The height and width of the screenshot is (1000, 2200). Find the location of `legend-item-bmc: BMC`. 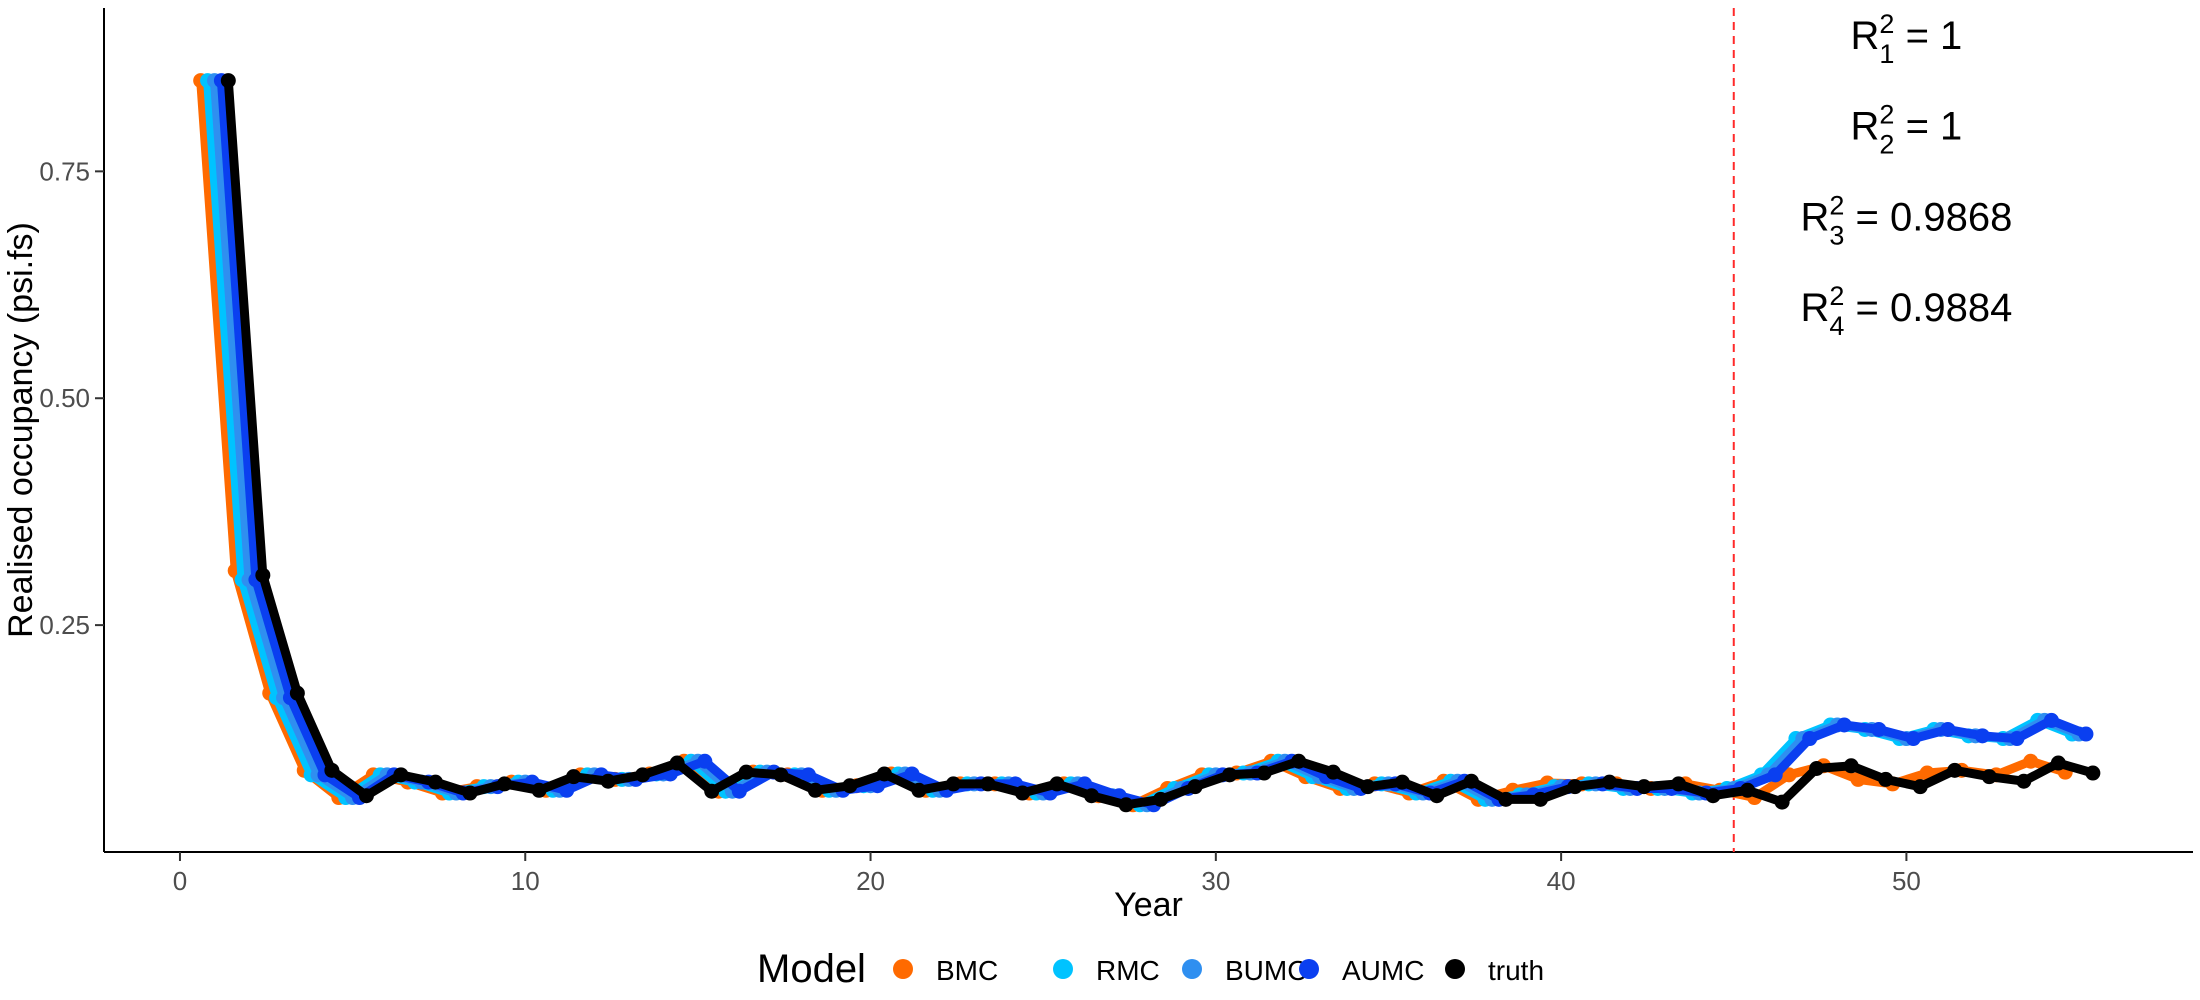

legend-item-bmc: BMC is located at coordinates (945, 970).